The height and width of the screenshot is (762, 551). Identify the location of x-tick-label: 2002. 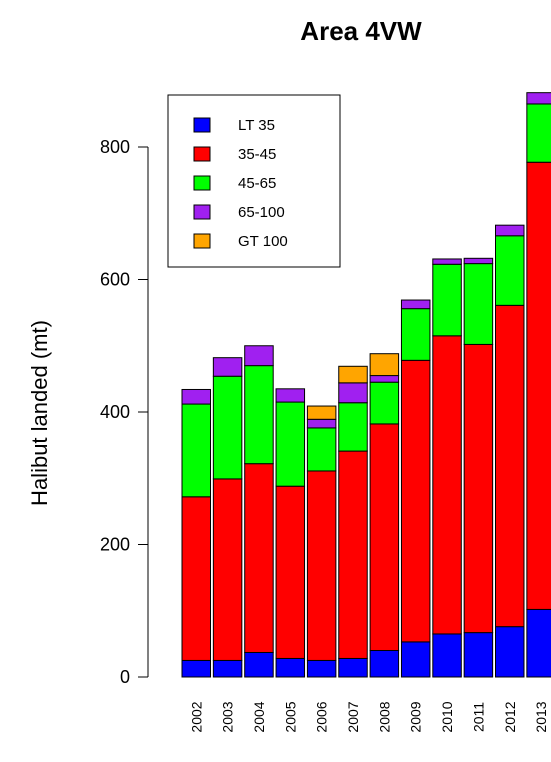
(196, 716).